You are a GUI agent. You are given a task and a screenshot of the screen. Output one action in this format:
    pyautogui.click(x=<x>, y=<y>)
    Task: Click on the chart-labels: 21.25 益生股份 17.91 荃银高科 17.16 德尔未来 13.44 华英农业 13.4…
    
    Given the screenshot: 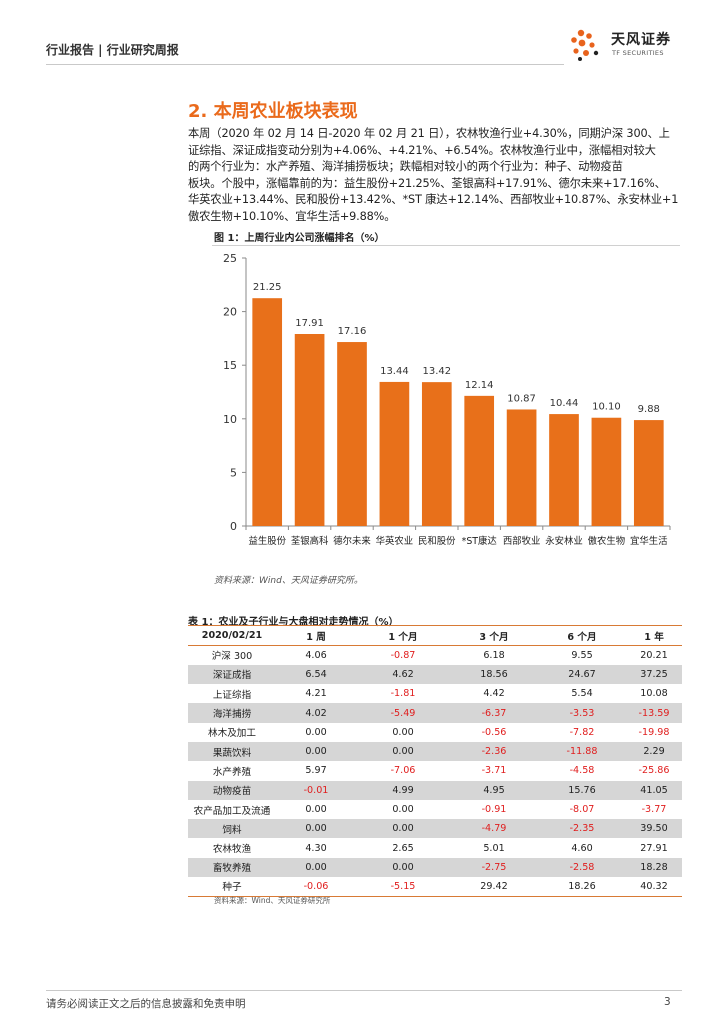 What is the action you would take?
    pyautogui.click(x=457, y=414)
    